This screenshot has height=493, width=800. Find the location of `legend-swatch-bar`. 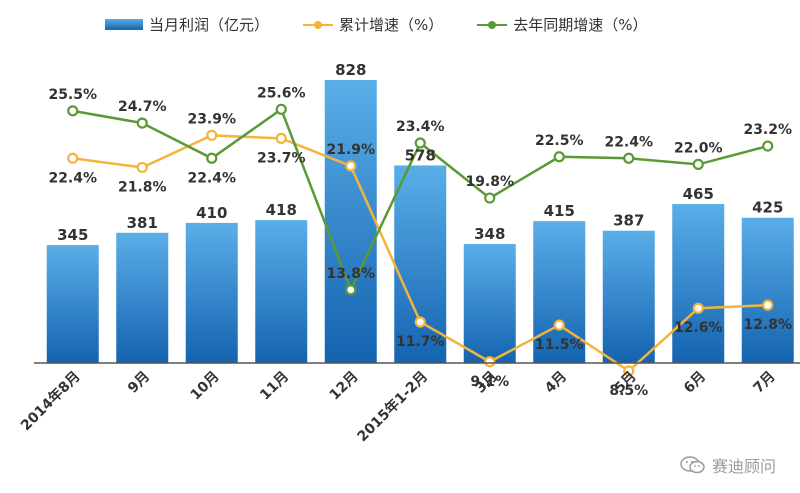

legend-swatch-bar is located at coordinates (124, 24).